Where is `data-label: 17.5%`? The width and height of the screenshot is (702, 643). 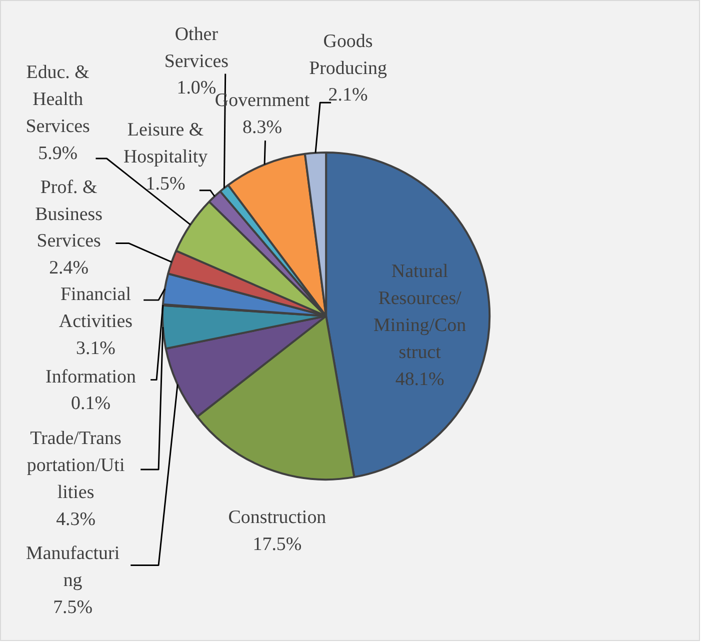 data-label: 17.5% is located at coordinates (277, 544).